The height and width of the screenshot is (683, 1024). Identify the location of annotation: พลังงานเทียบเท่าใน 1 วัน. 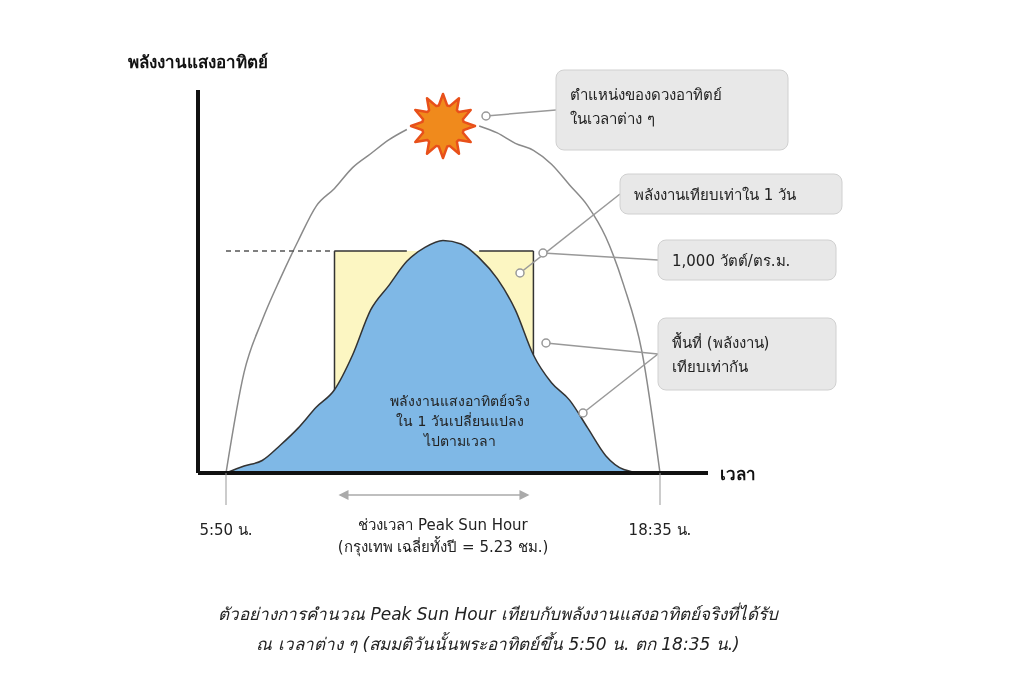
(715, 195).